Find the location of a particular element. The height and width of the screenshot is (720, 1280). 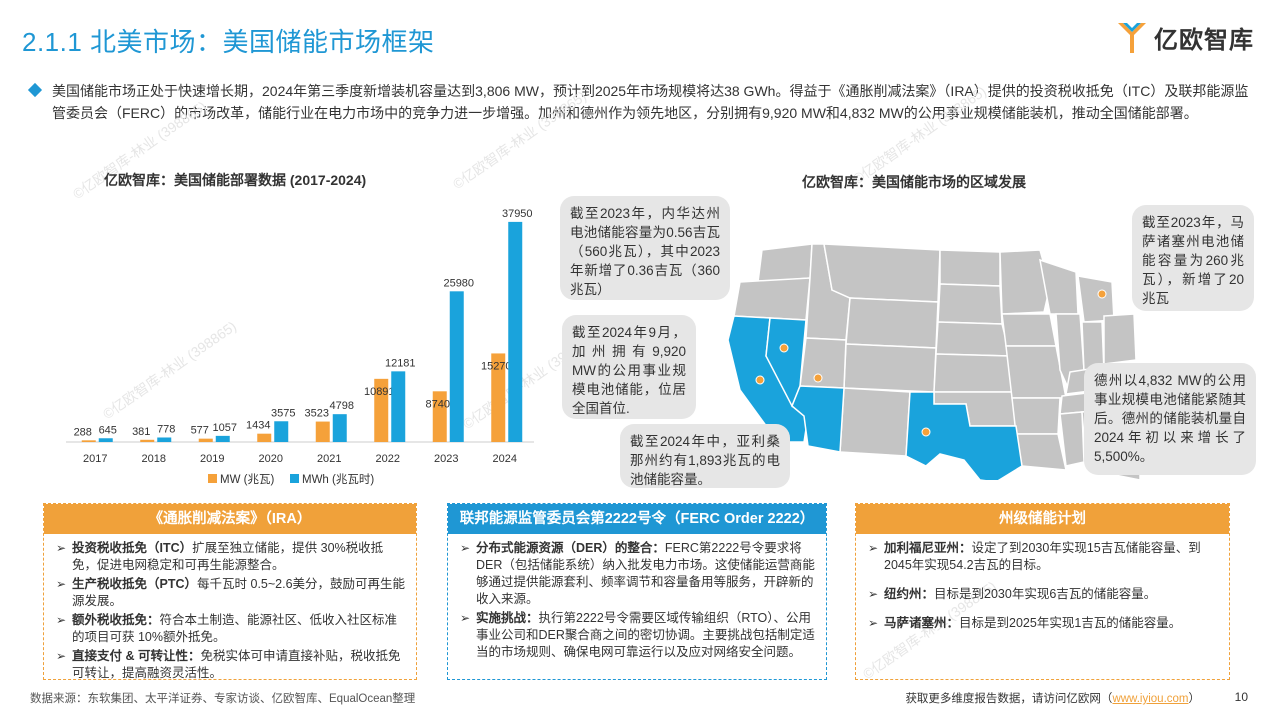

iowa-state is located at coordinates (1029, 330).